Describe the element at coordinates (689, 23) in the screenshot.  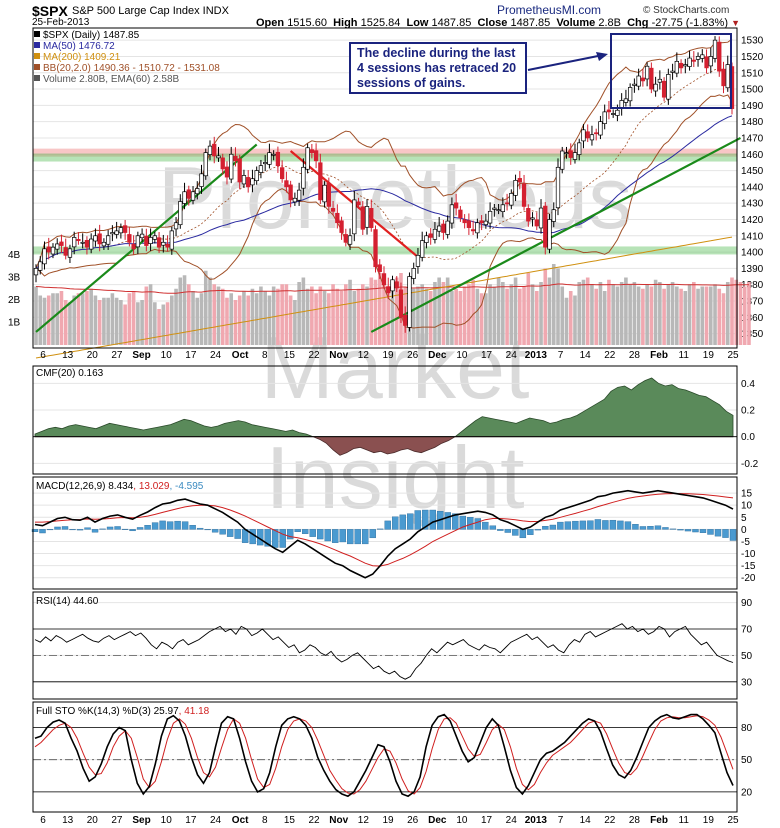
I see `chg-value: -27.75 (-1.83%)` at that location.